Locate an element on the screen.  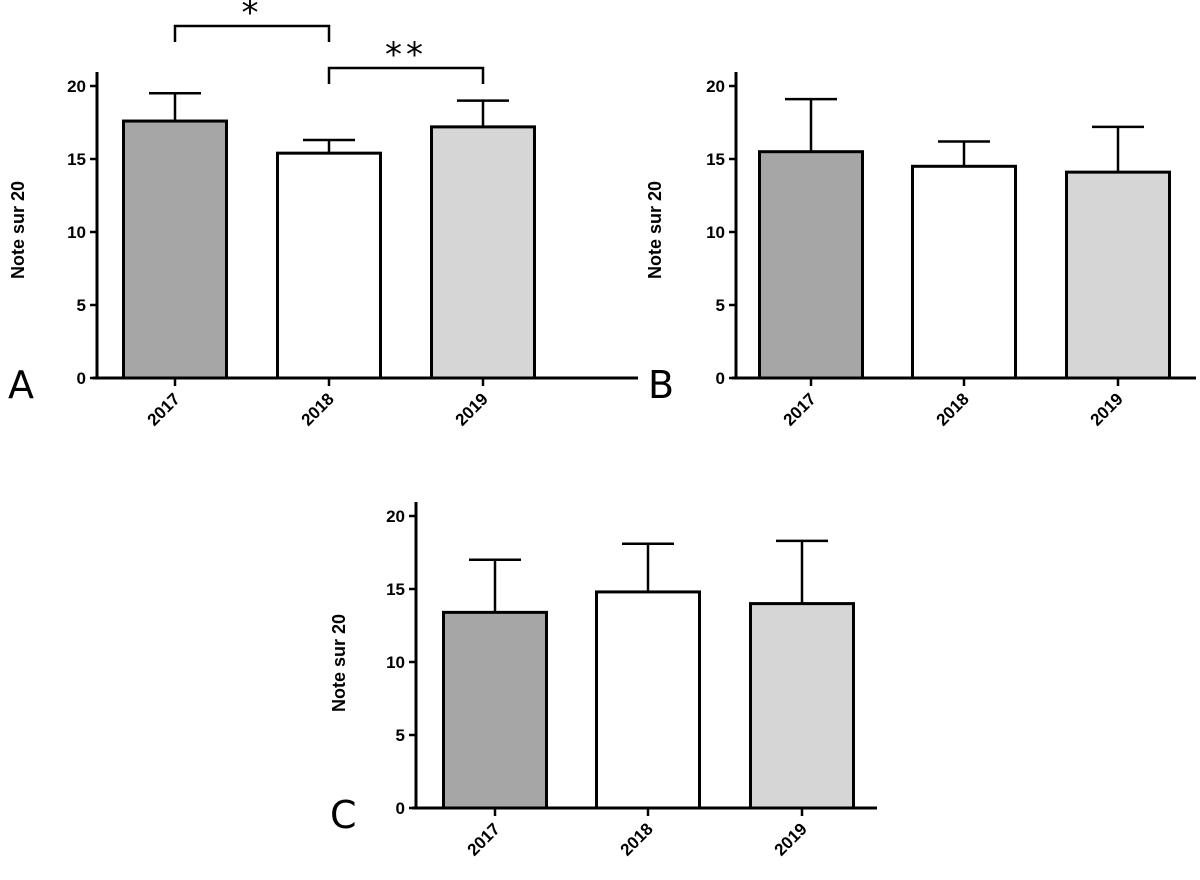
panel-letter: B is located at coordinates (661, 385).